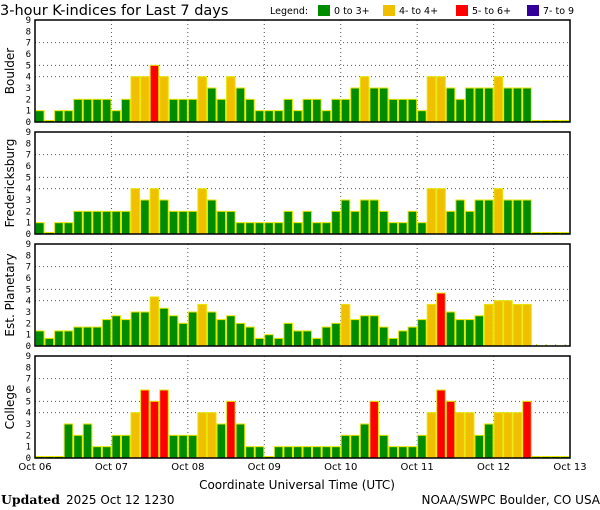 This screenshot has height=510, width=600. What do you see at coordinates (111, 467) in the screenshot?
I see `x-tick-label: Oct 07` at bounding box center [111, 467].